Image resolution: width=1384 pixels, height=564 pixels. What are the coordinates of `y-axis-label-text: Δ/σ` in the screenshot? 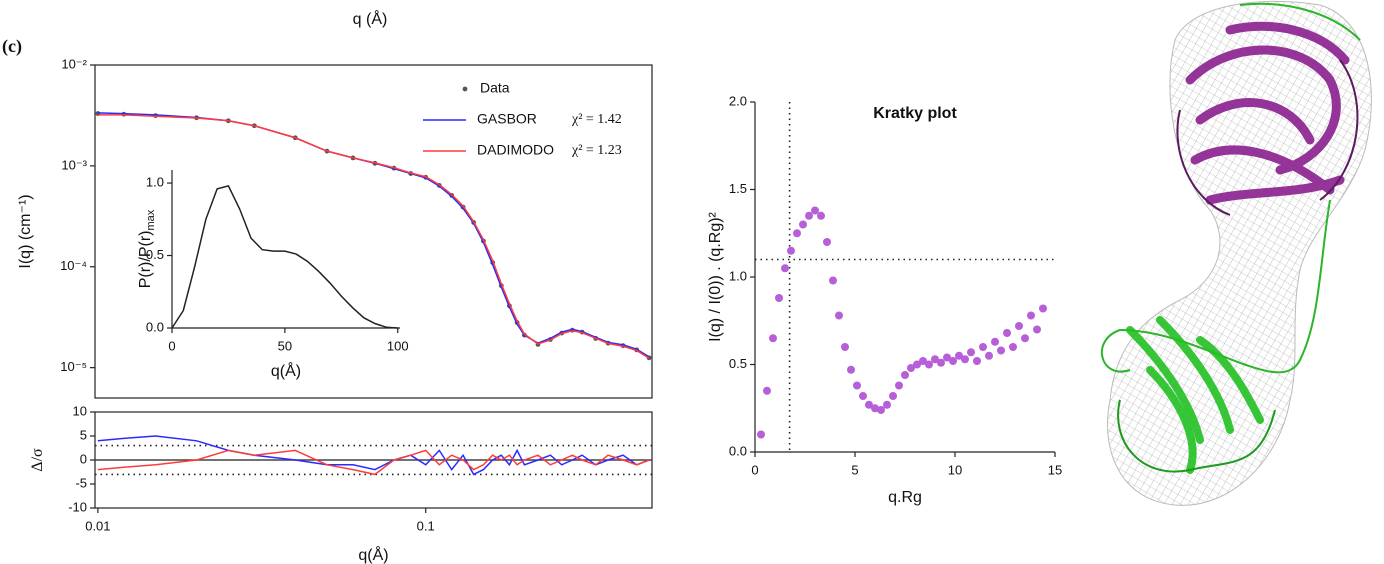 It's located at (37, 460).